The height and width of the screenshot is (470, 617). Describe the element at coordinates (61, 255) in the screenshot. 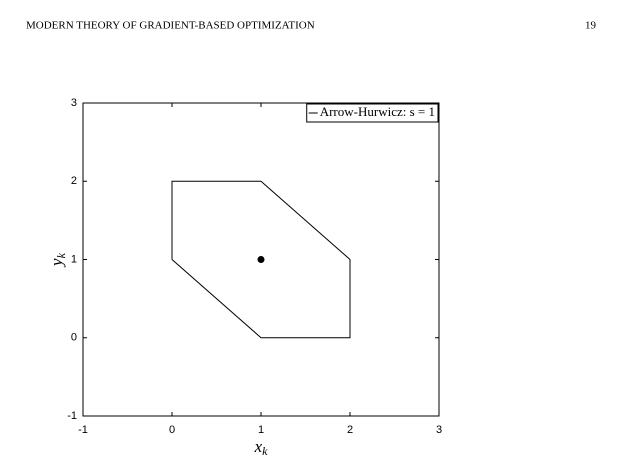

I see `y-axis-label-subscript: k` at that location.